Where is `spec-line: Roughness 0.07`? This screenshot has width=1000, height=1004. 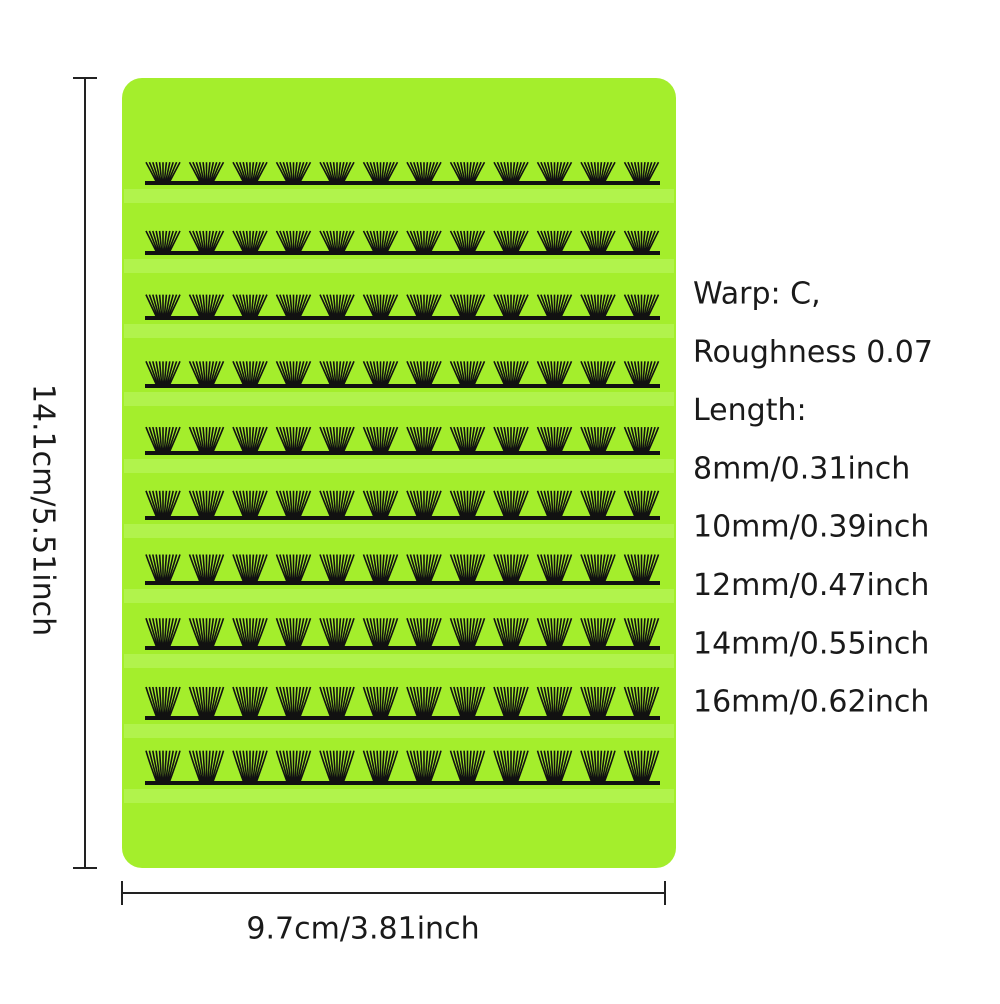 spec-line: Roughness 0.07 is located at coordinates (813, 352).